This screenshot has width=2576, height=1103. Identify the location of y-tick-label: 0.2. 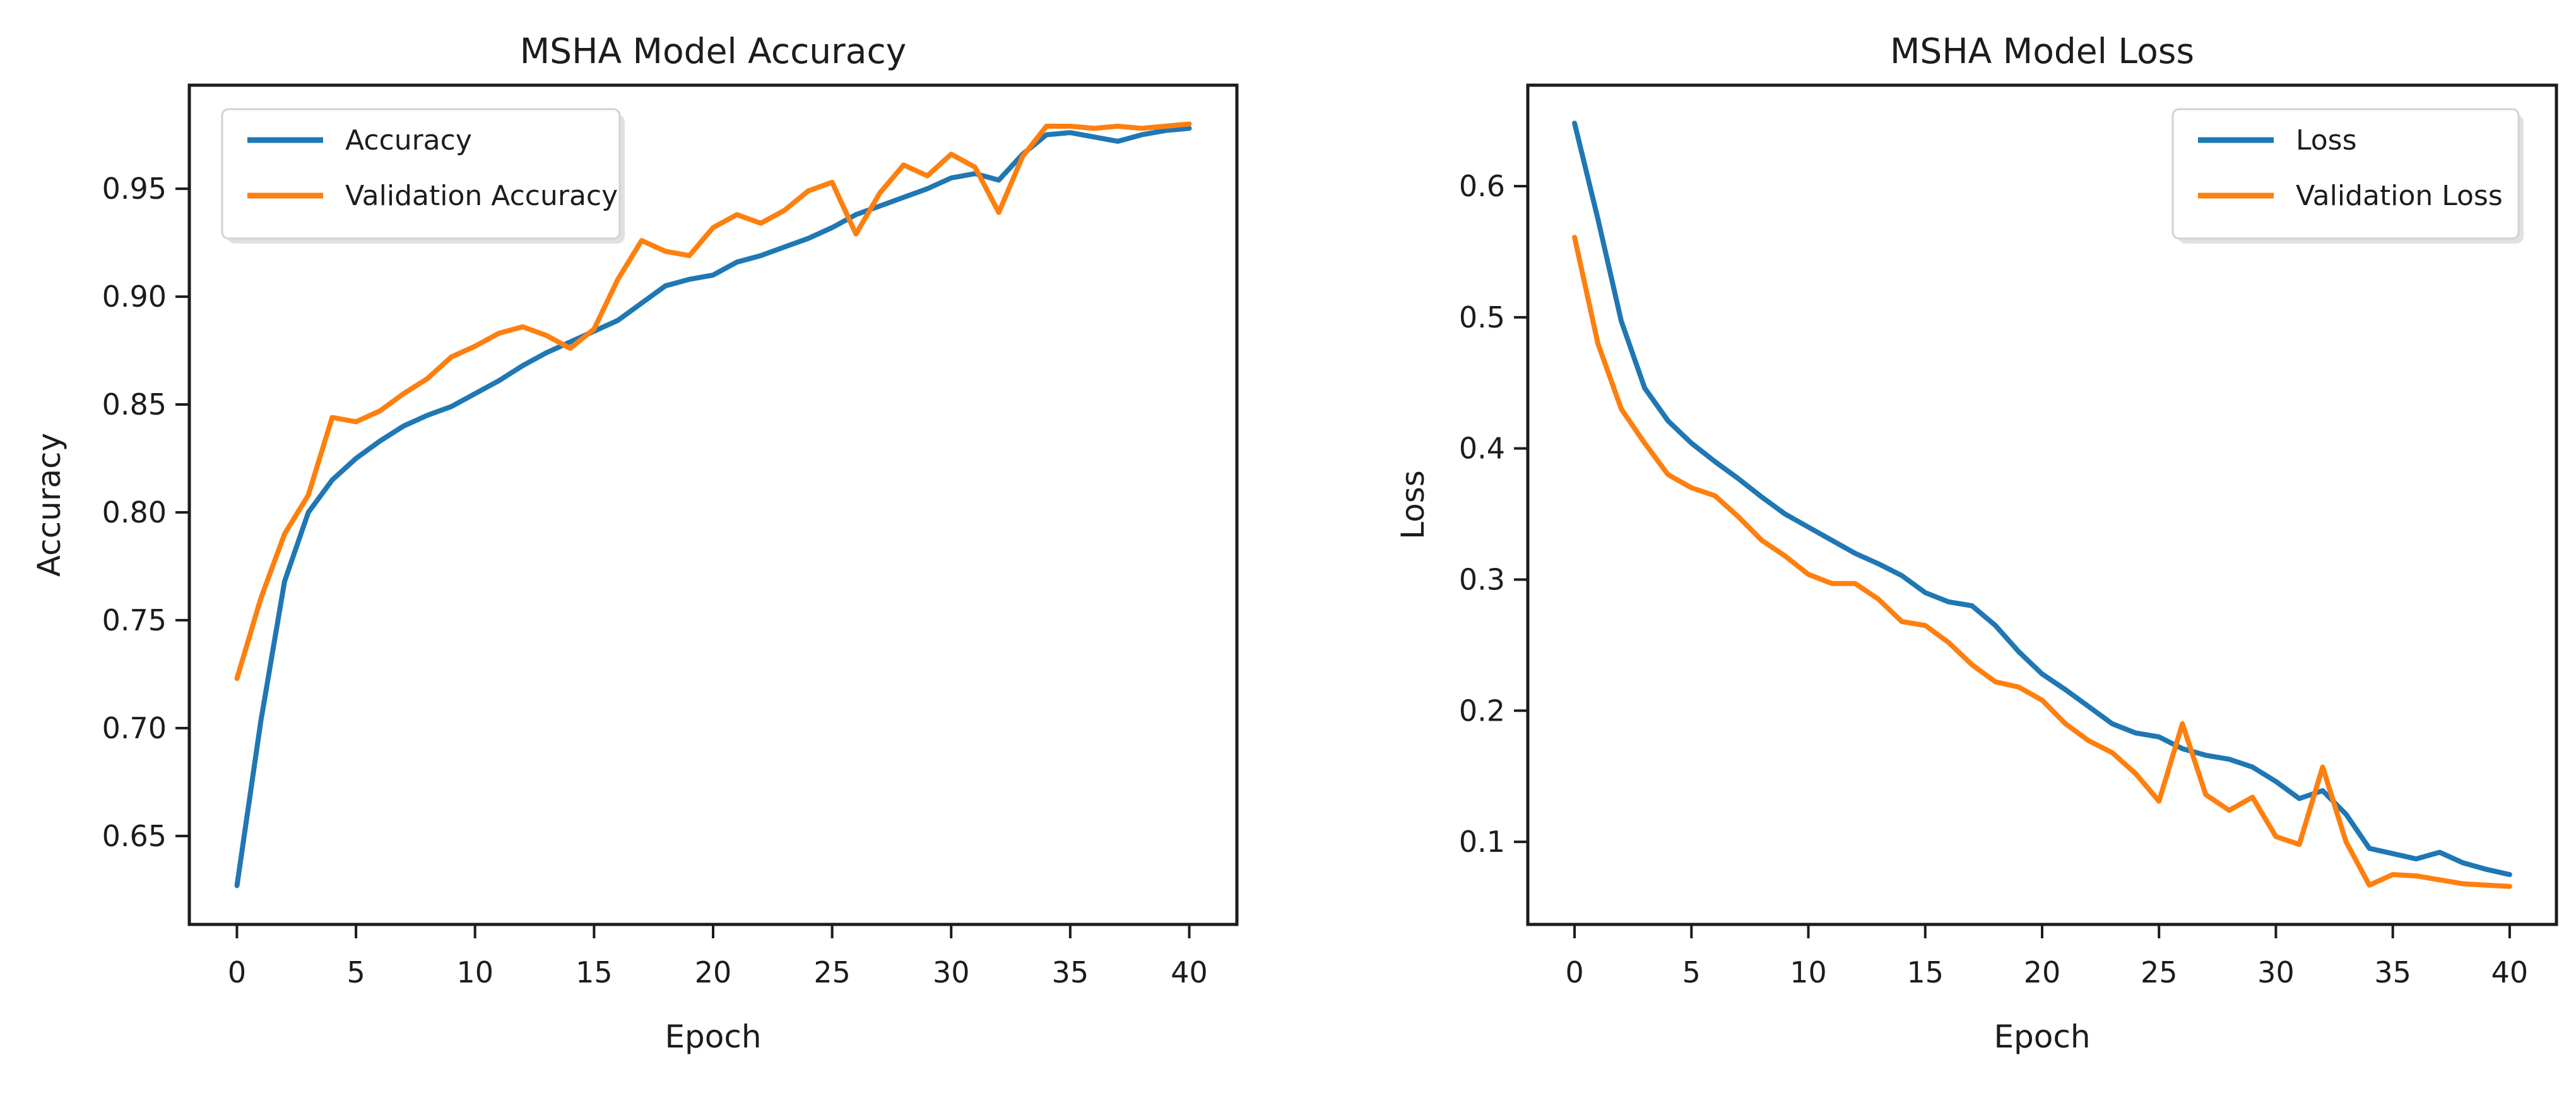
(1482, 711).